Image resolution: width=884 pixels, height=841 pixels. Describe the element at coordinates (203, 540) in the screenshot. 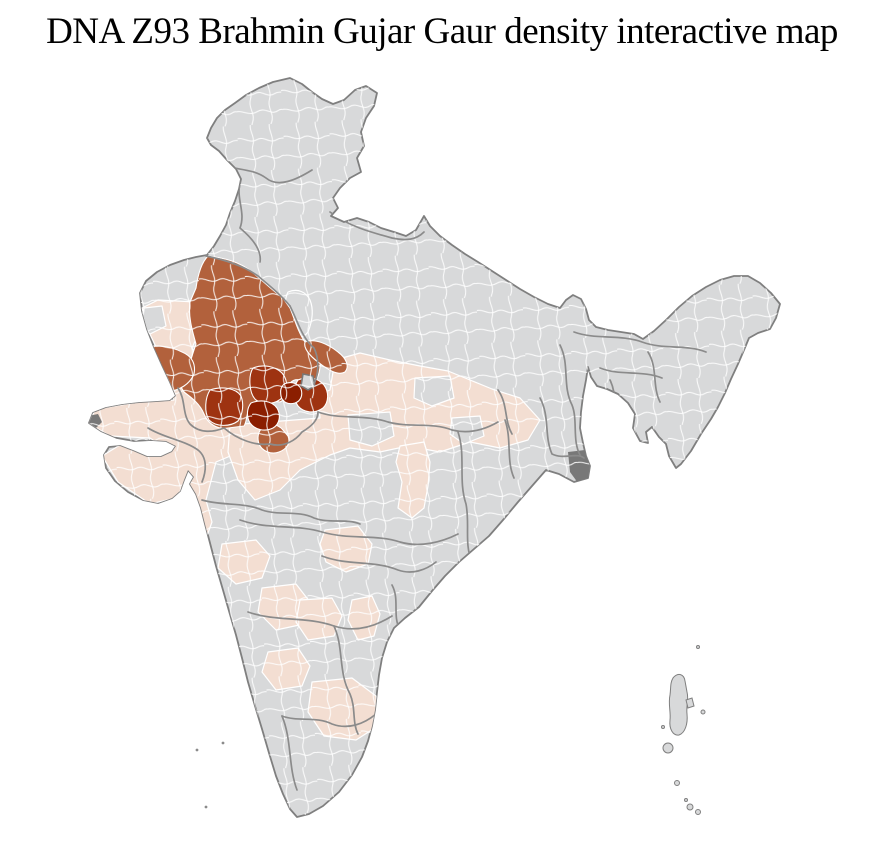

I see `district-medium-mumbai` at that location.